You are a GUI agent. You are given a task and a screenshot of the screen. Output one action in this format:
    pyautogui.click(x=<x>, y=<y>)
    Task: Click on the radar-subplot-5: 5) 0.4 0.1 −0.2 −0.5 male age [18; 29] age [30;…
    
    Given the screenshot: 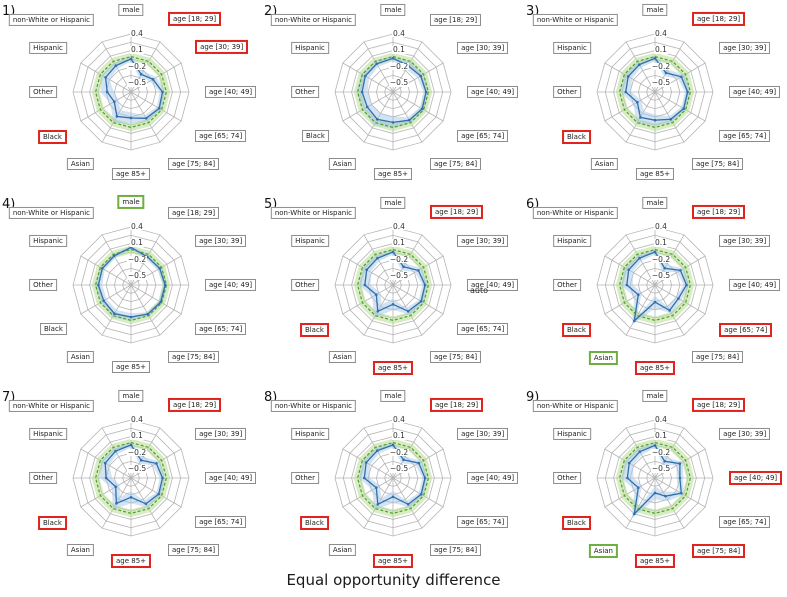 What is the action you would take?
    pyautogui.click(x=393, y=288)
    